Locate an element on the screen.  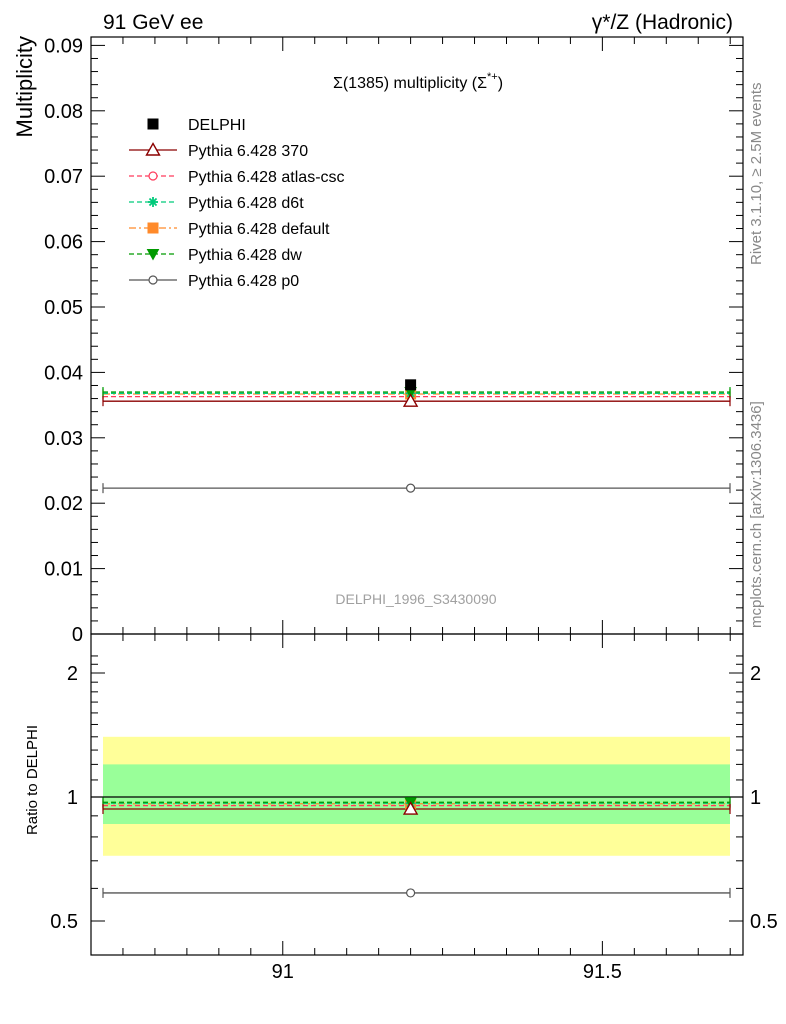
data-point-p370 is located at coordinates (410, 400).